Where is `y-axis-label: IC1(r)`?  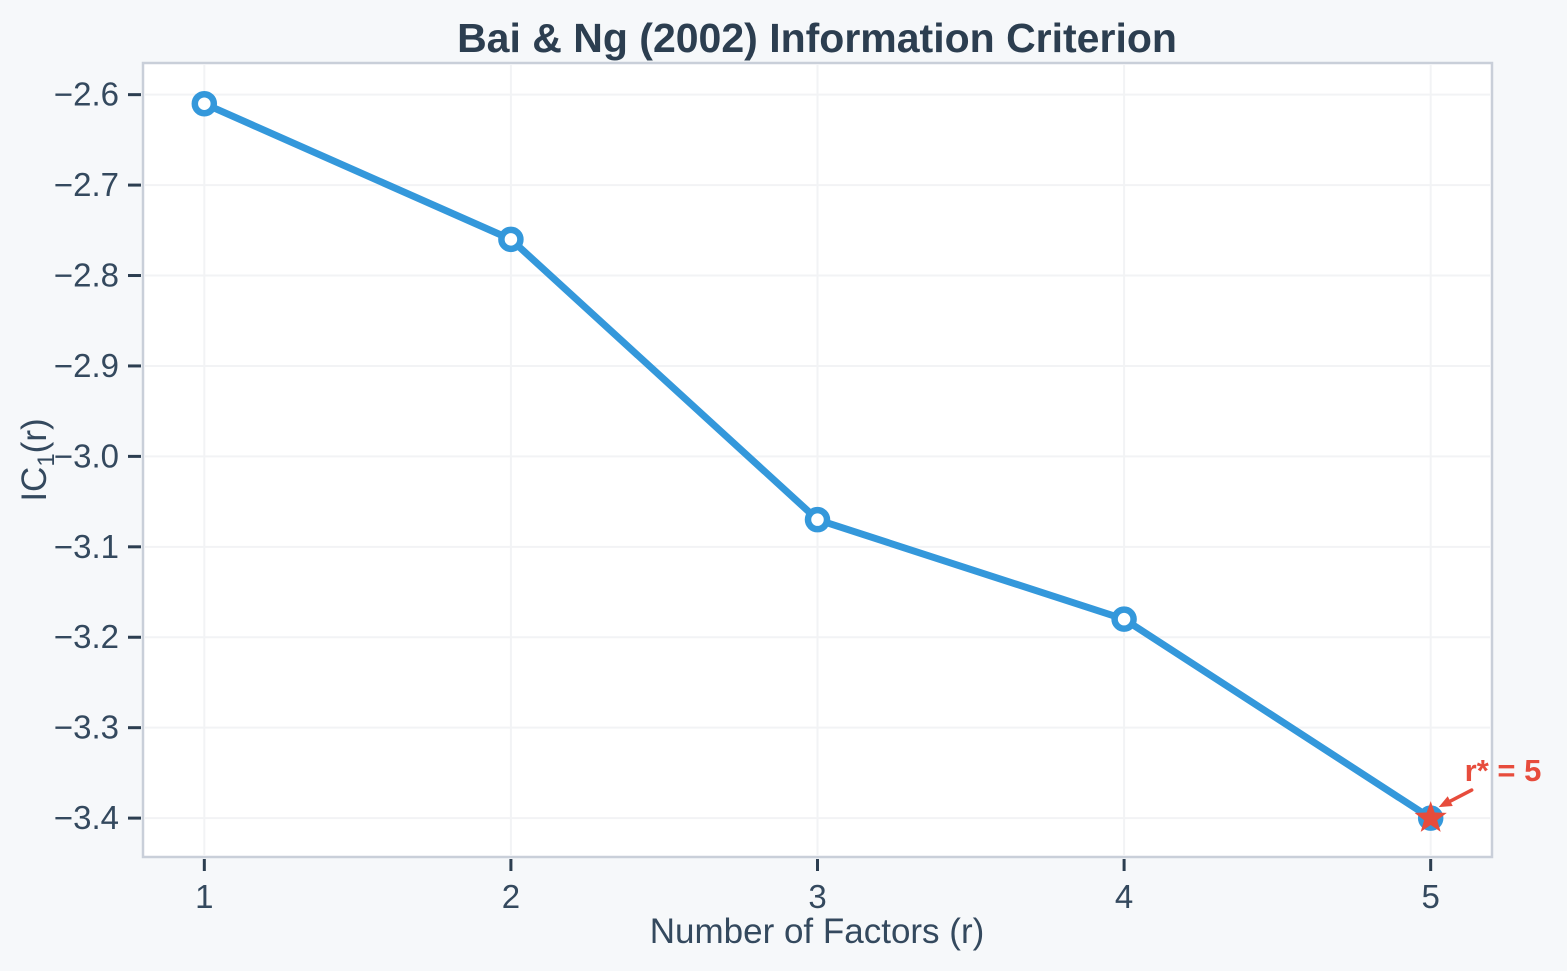
y-axis-label: IC1(r) is located at coordinates (37, 459).